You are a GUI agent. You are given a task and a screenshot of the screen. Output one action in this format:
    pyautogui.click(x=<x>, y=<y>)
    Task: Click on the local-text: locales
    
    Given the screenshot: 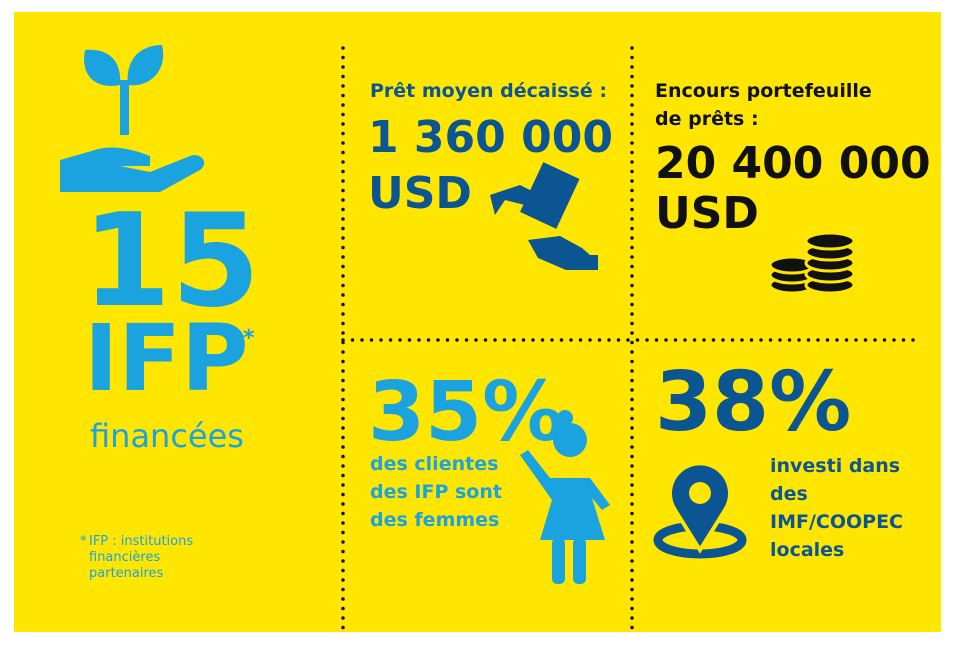 What is the action you would take?
    pyautogui.click(x=807, y=550)
    